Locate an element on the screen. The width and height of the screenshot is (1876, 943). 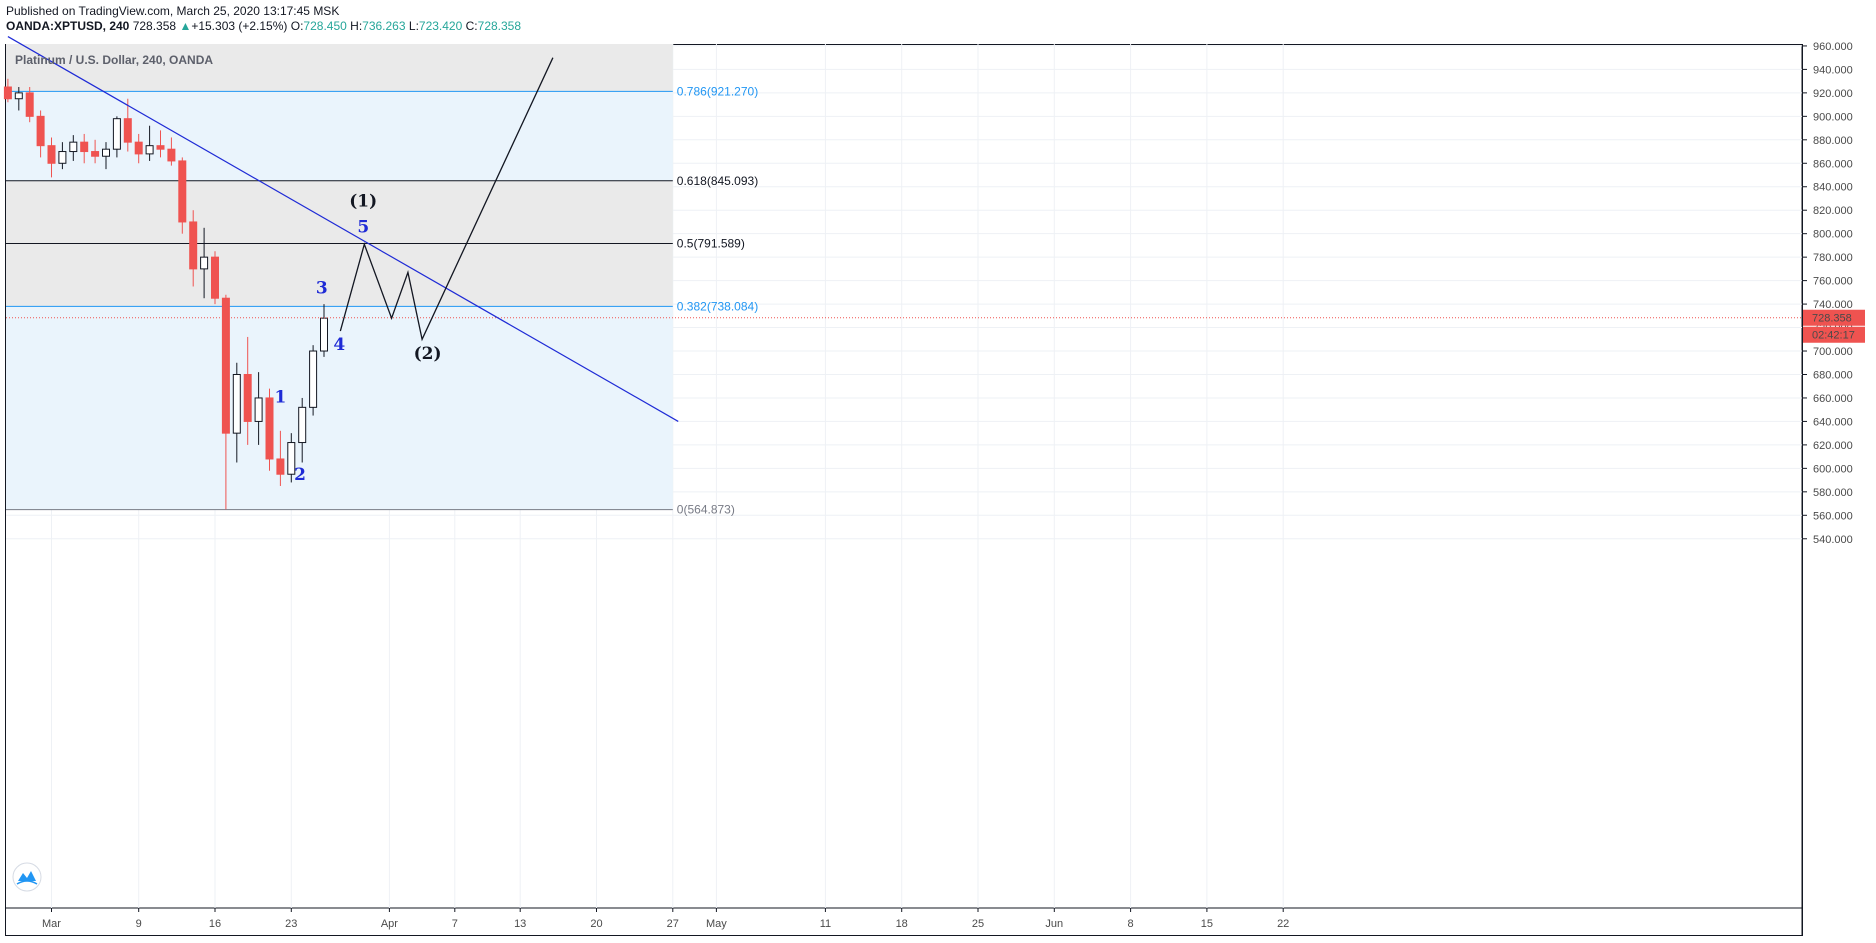
x-tick-label: Mar is located at coordinates (51, 924).